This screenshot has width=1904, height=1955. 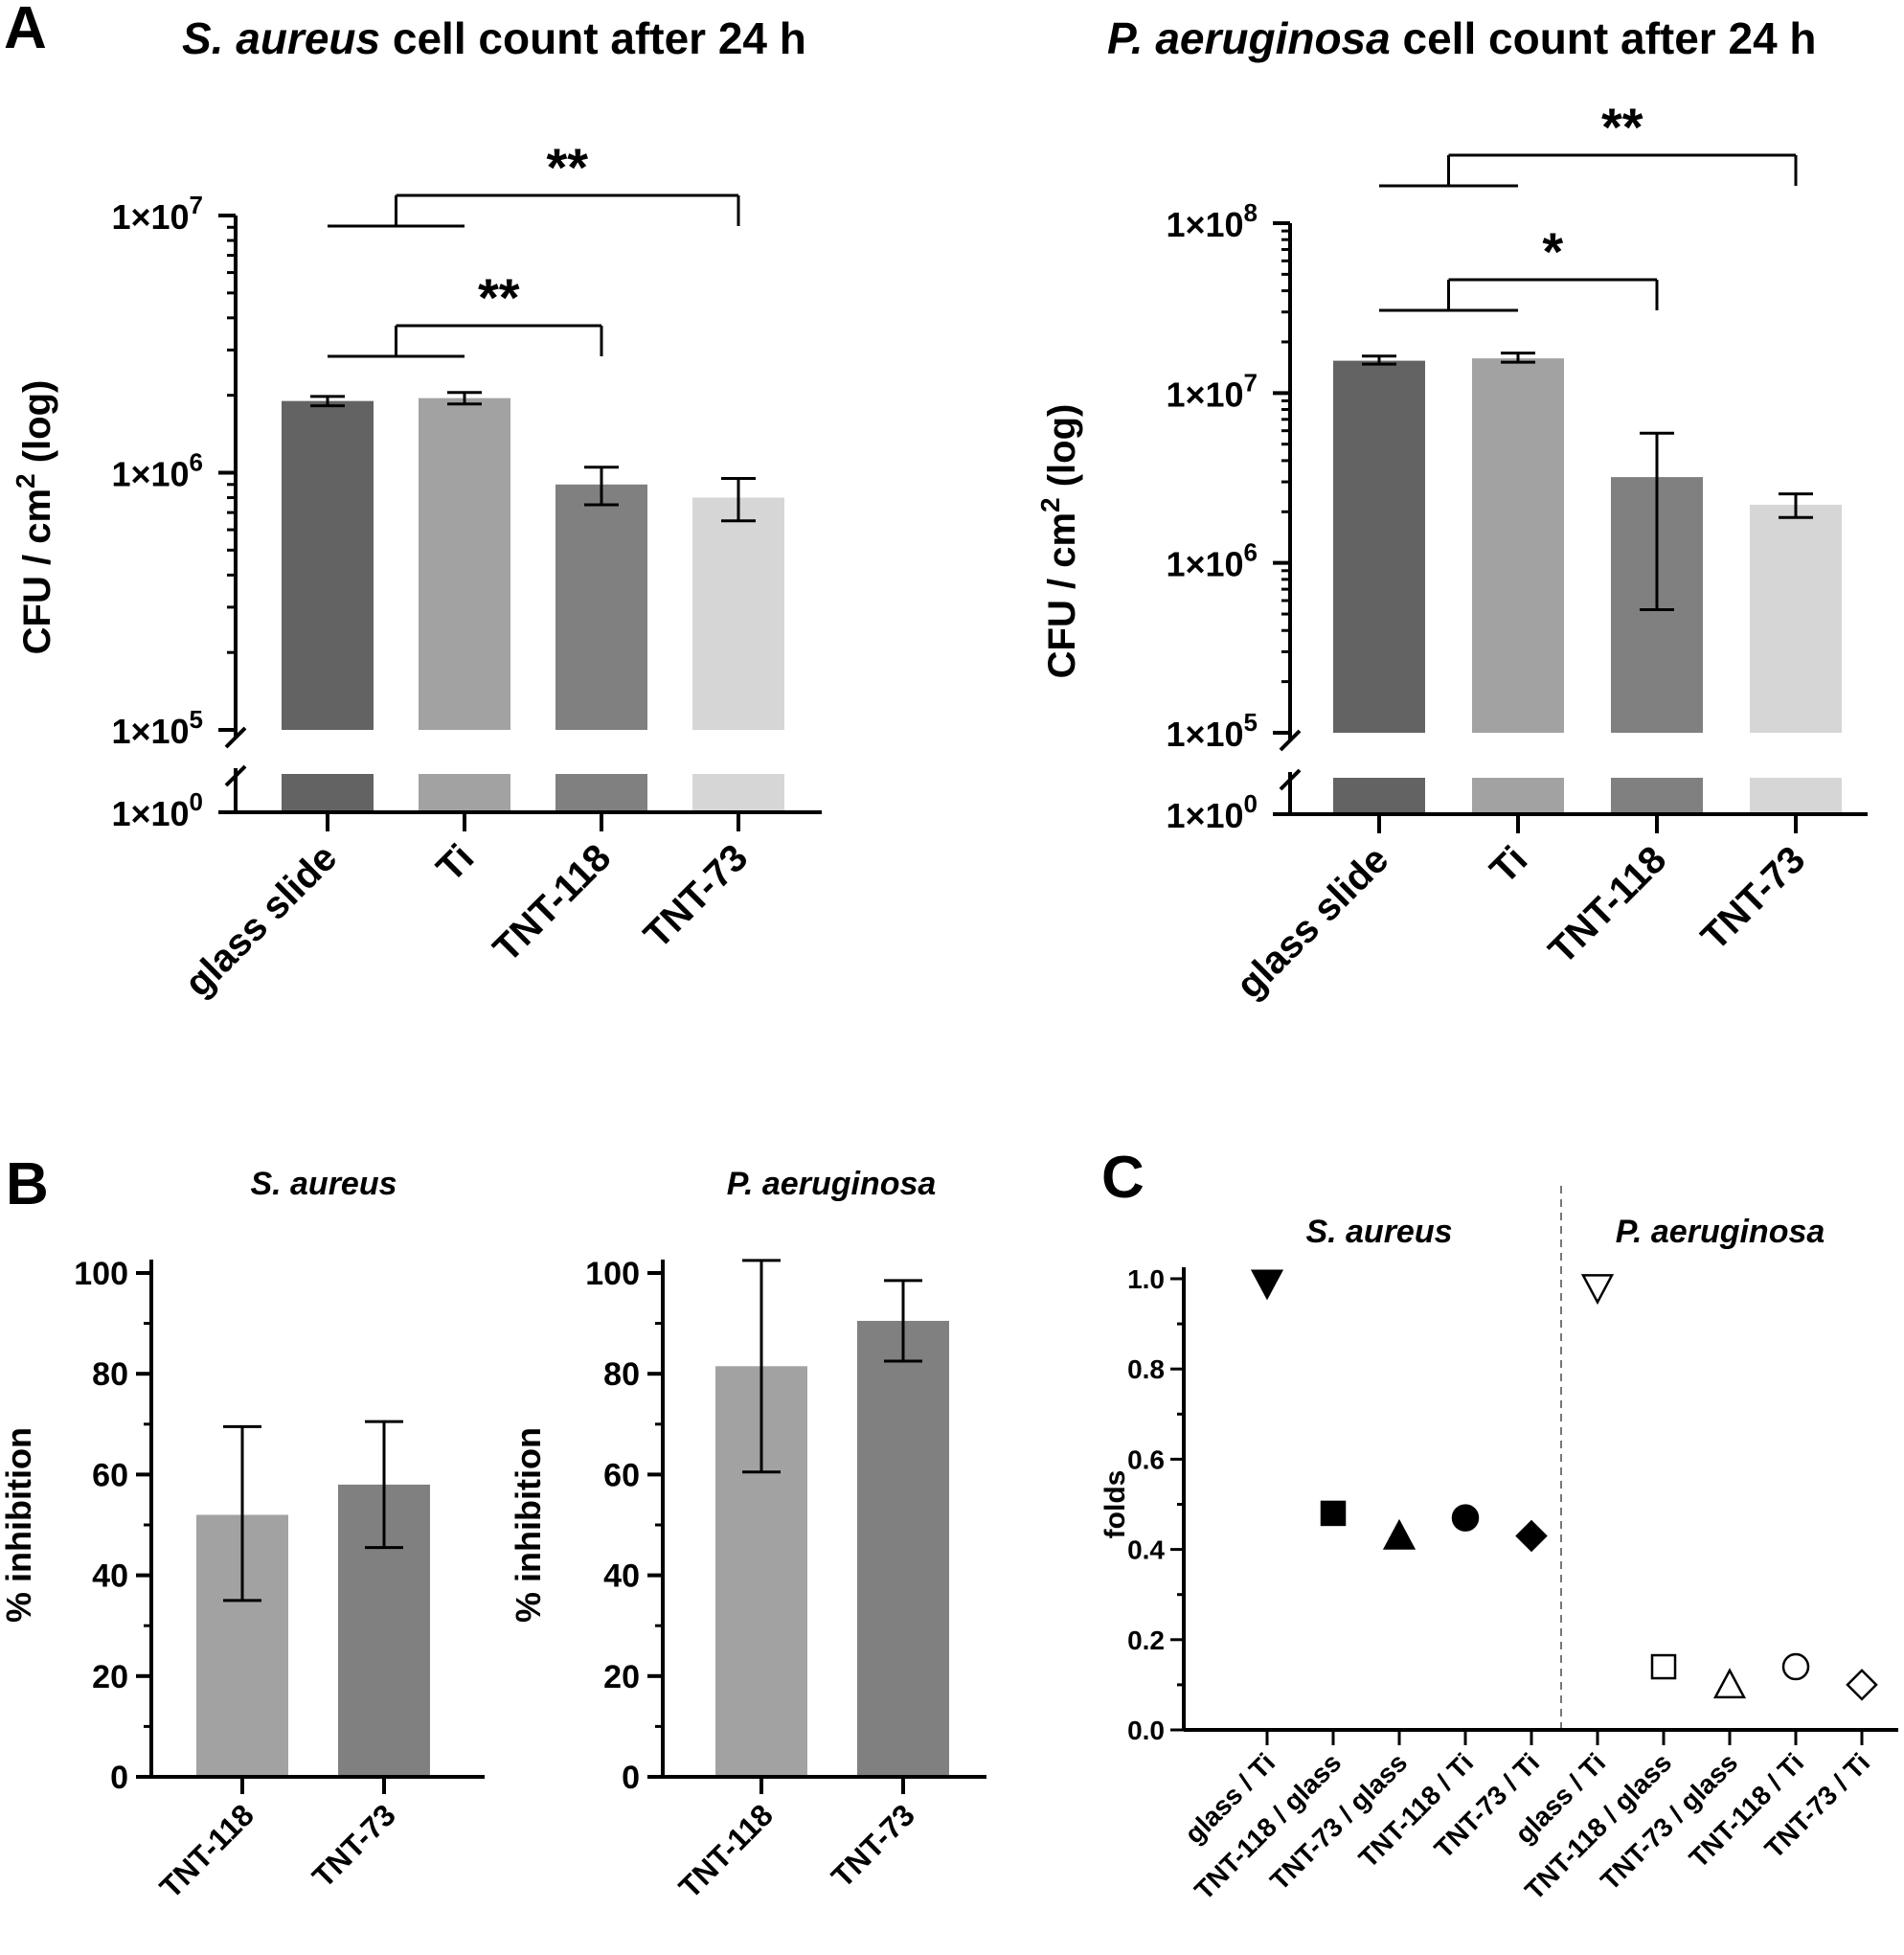 I want to click on chart-title: P. aeruginosa, so click(x=832, y=1184).